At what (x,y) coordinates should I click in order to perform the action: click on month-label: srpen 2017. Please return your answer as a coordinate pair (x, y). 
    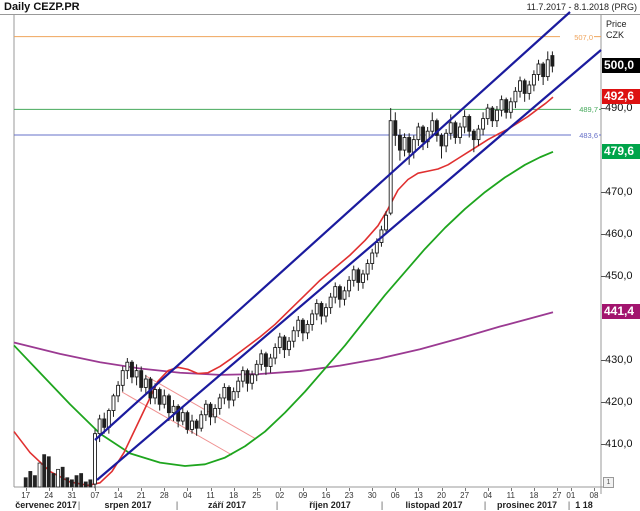
    Looking at the image, I should click on (128, 505).